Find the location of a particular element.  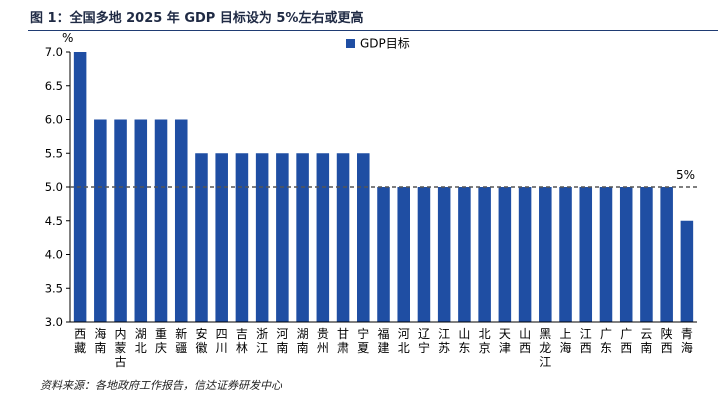

x-tick-label: 河北 is located at coordinates (404, 341).